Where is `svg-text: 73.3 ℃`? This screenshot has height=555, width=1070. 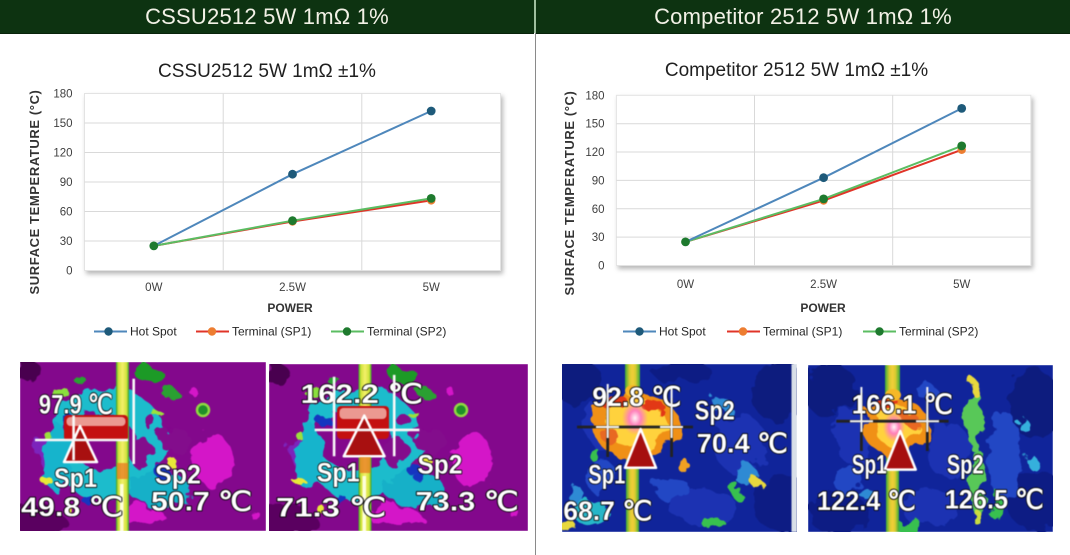
svg-text: 73.3 ℃ is located at coordinates (467, 502).